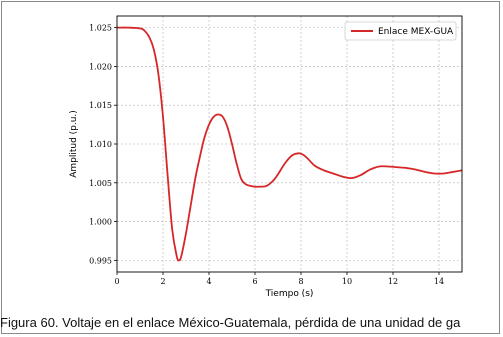 This screenshot has width=503, height=337. I want to click on legend: Enlace MEX-GUA, so click(400, 31).